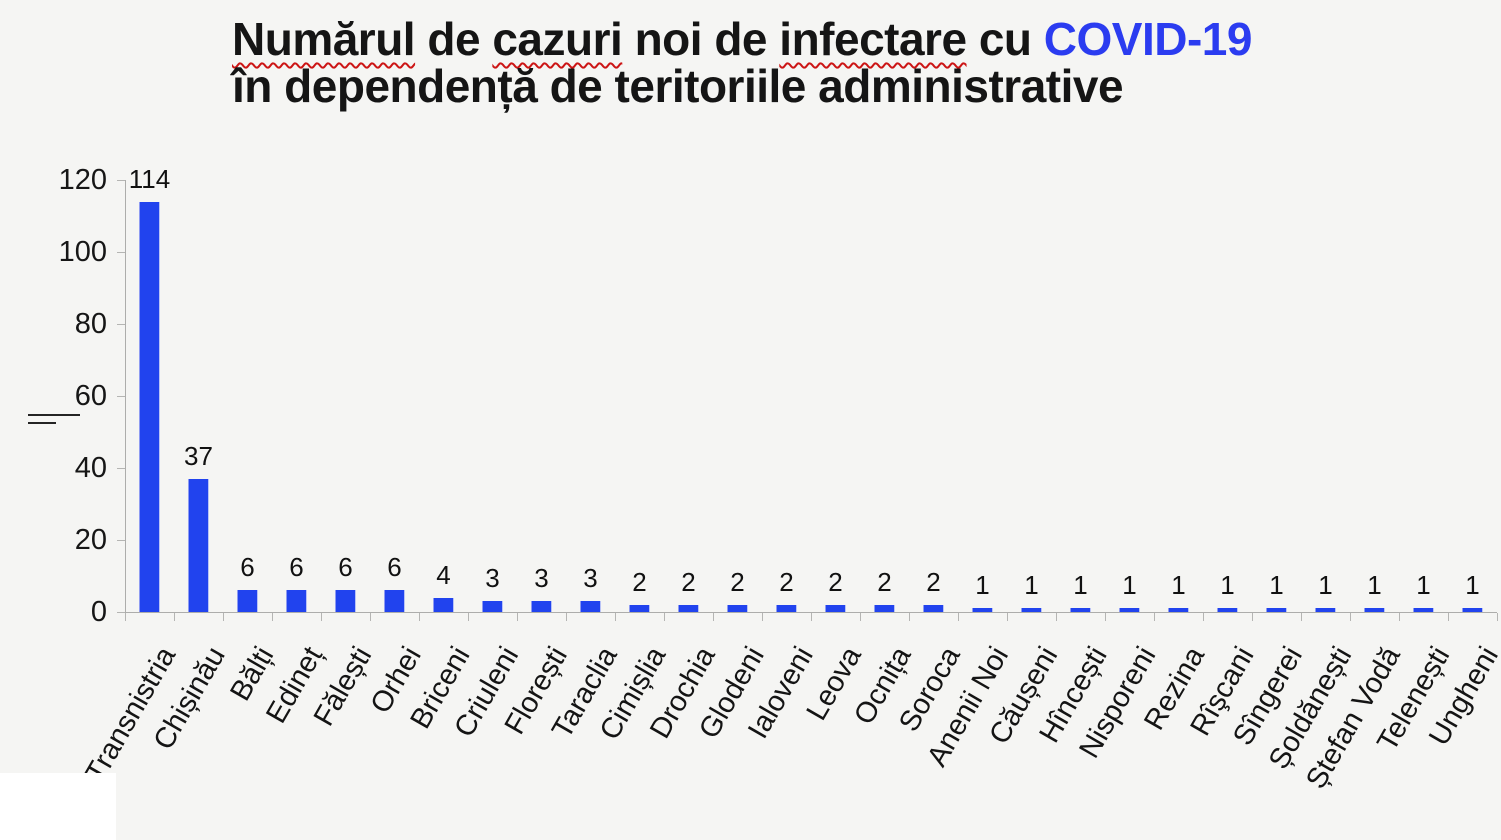 This screenshot has width=1501, height=840. I want to click on stray-equals-mark-bottom, so click(42, 423).